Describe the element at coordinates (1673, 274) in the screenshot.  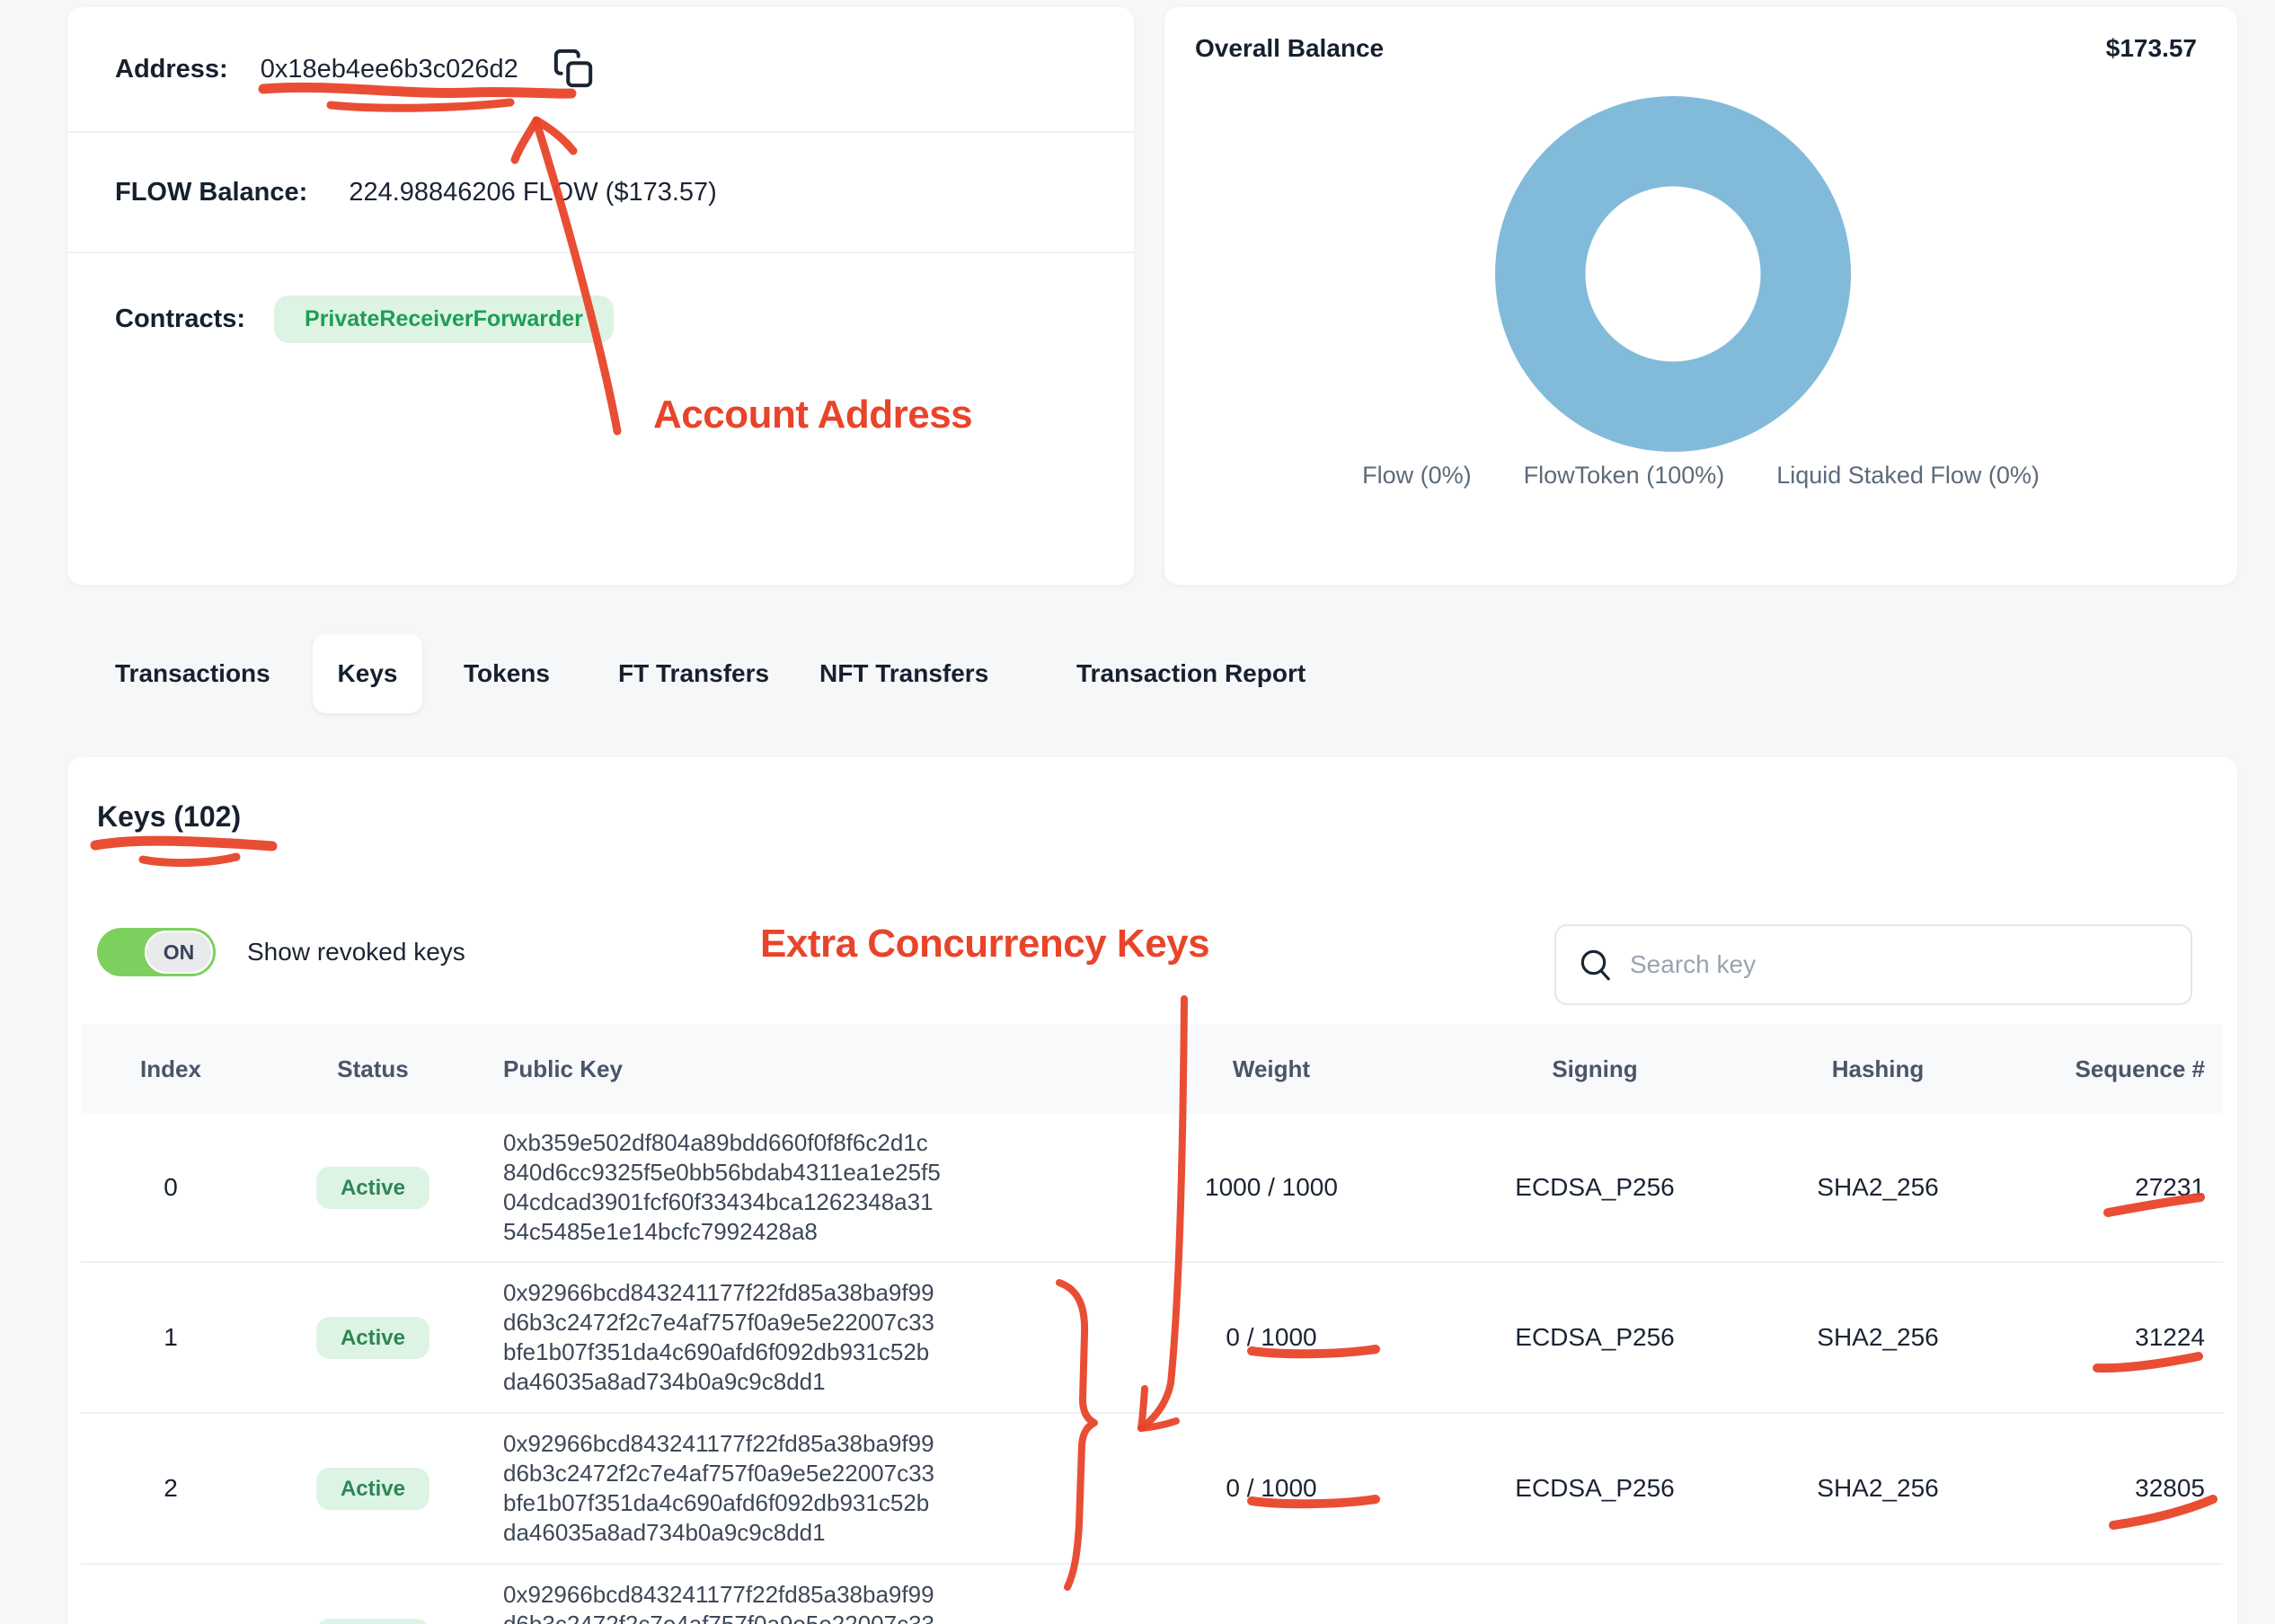
I see `balance-donut-chart` at that location.